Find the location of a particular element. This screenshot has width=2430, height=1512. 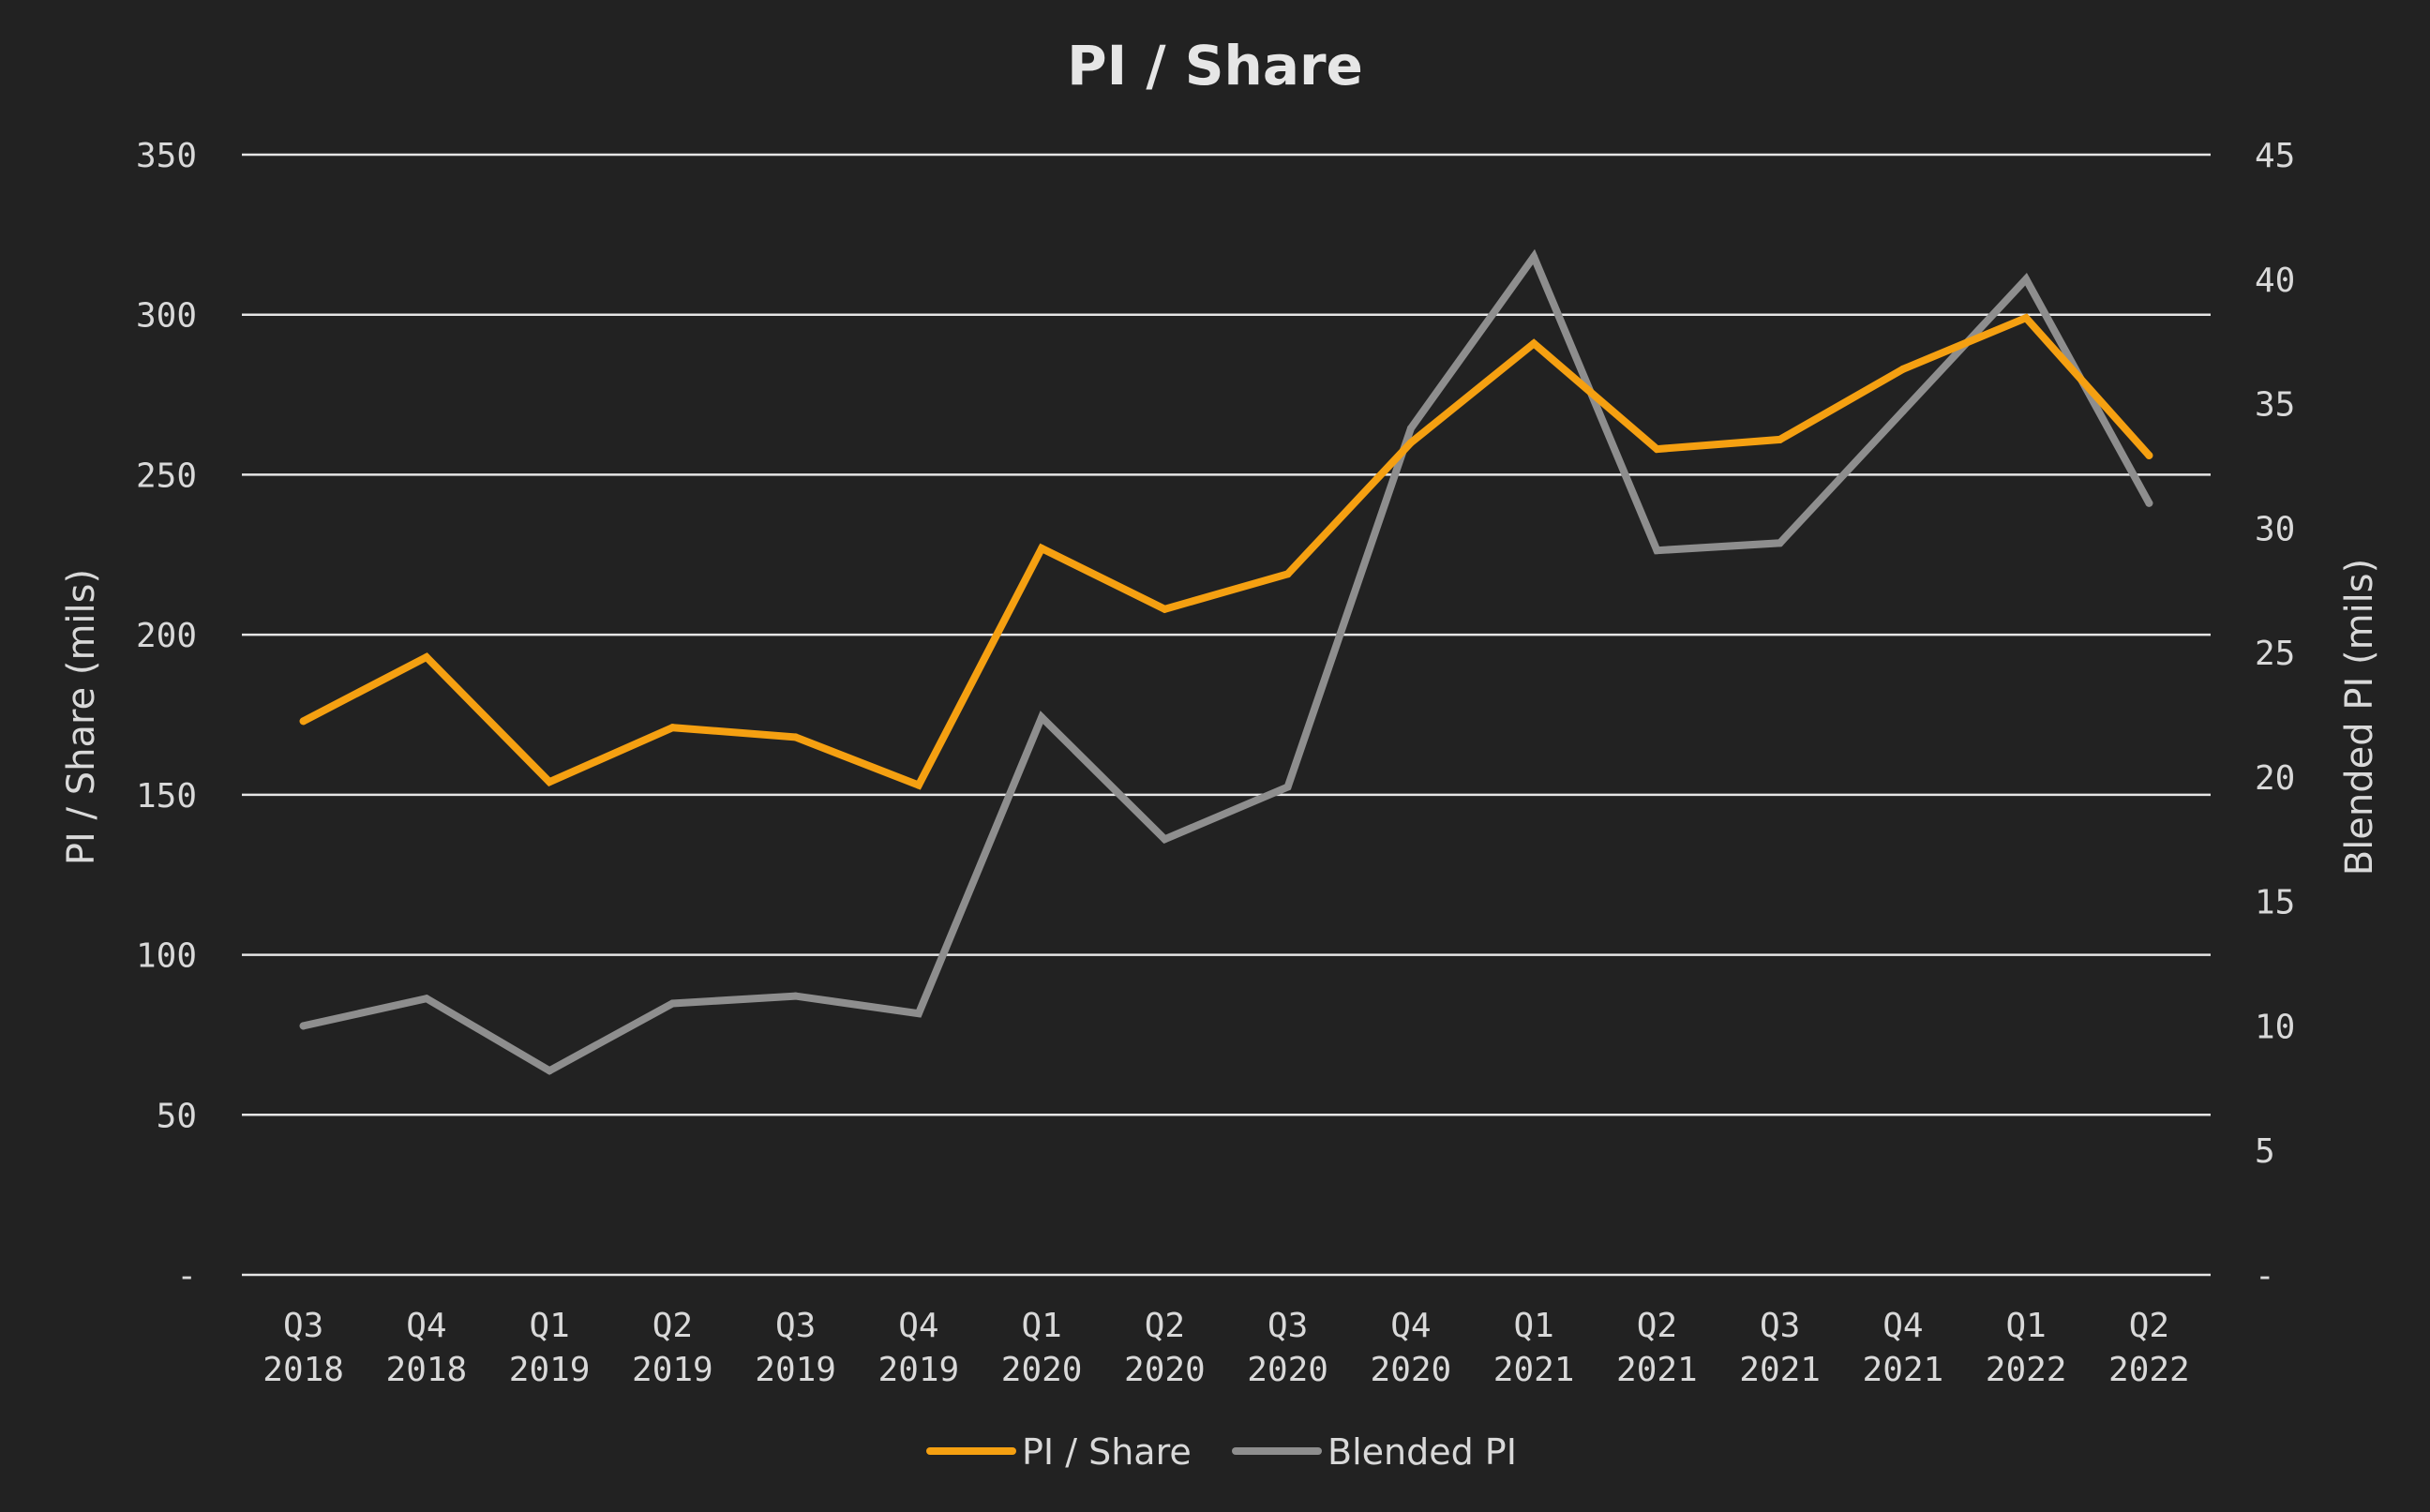

right-tick-label: 10 is located at coordinates (2275, 1027).